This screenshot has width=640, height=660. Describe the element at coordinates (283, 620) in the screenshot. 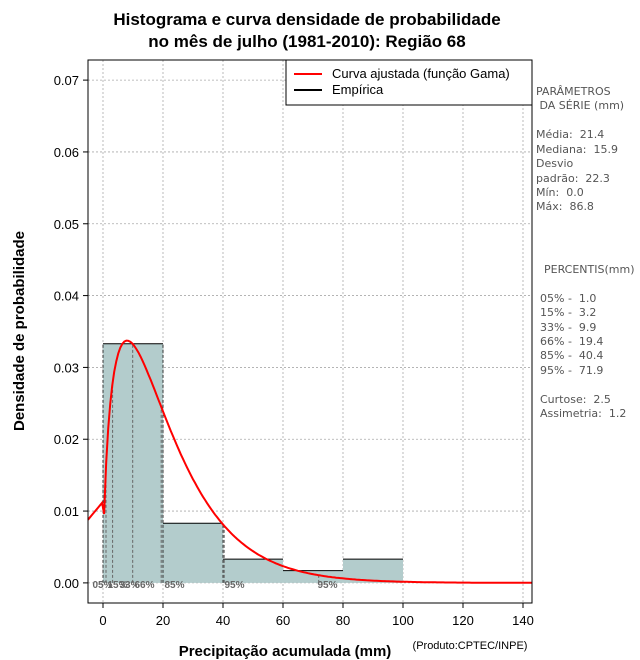

I see `x-tick-label: 60` at that location.